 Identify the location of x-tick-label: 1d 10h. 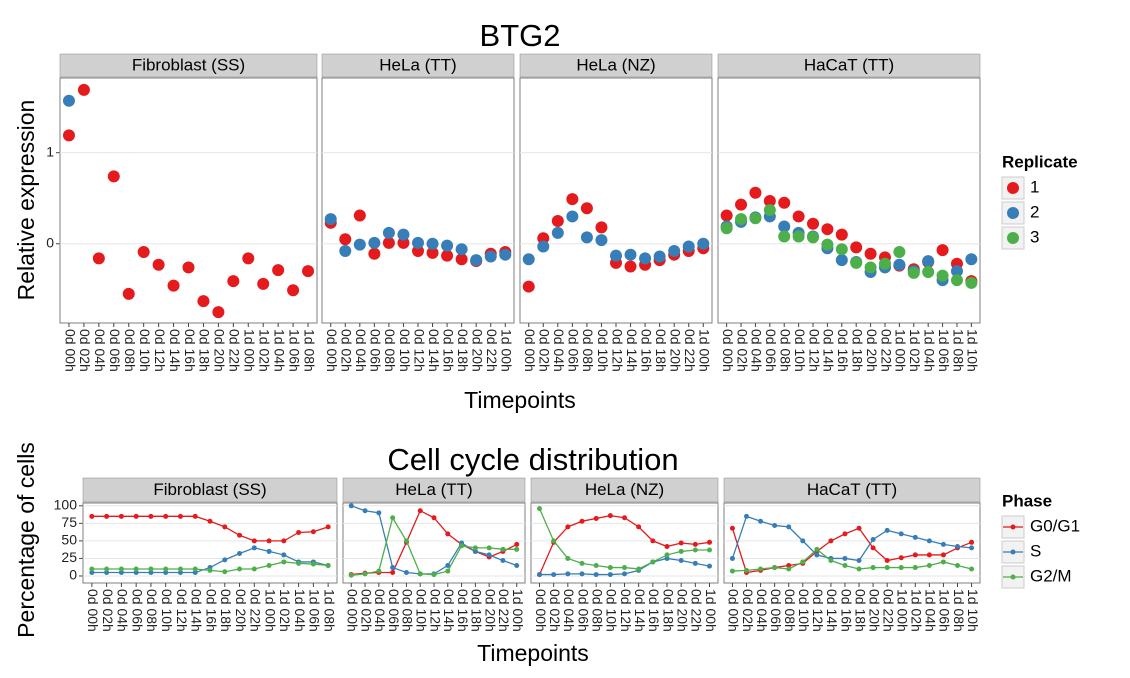
(973, 350).